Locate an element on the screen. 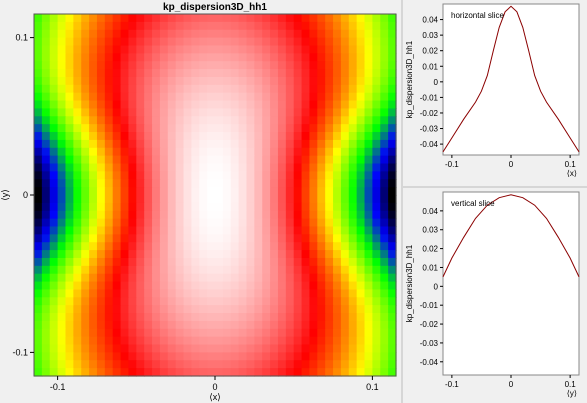  horizontal-splitter is located at coordinates (495, 187).